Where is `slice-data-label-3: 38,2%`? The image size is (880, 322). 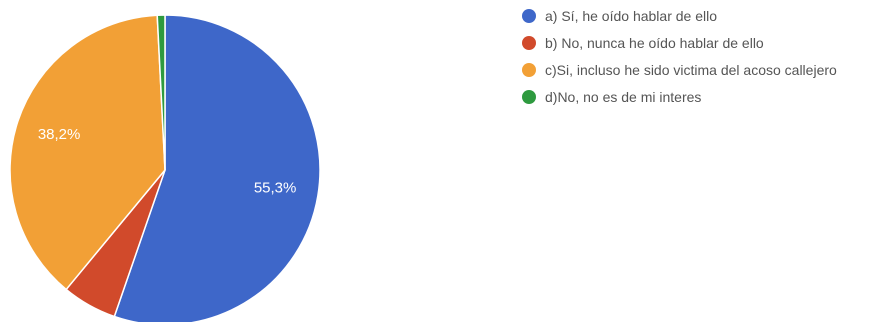 slice-data-label-3: 38,2% is located at coordinates (59, 134).